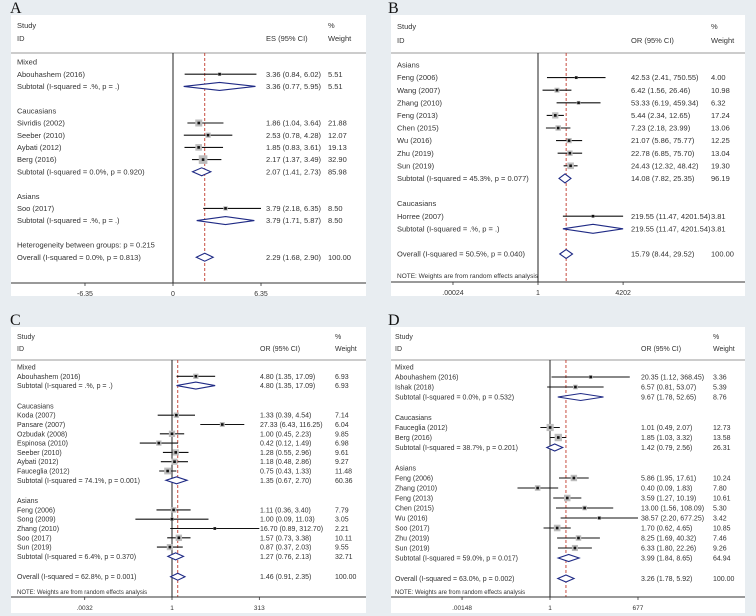 This screenshot has width=756, height=616. What do you see at coordinates (285, 538) in the screenshot?
I see `effect-ci: 1.57 (0.73, 3.38)` at bounding box center [285, 538].